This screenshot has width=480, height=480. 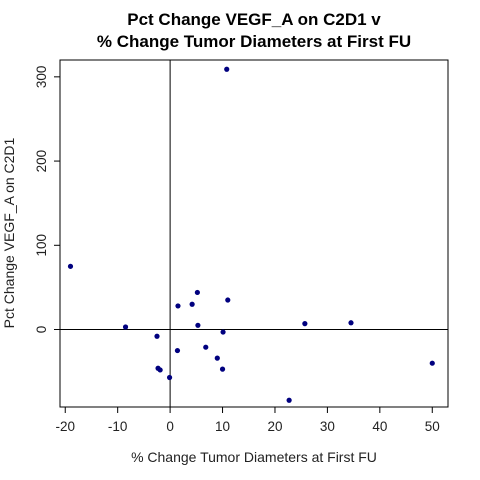 I want to click on x-tick-label: 40, so click(x=379, y=426).